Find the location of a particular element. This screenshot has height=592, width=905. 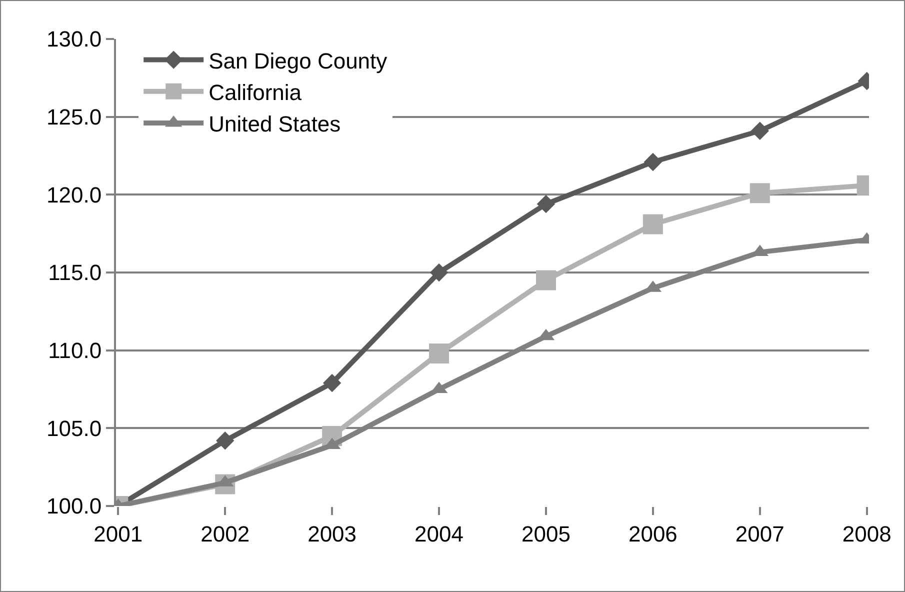

y-tick-label: 120.0 is located at coordinates (74, 195).